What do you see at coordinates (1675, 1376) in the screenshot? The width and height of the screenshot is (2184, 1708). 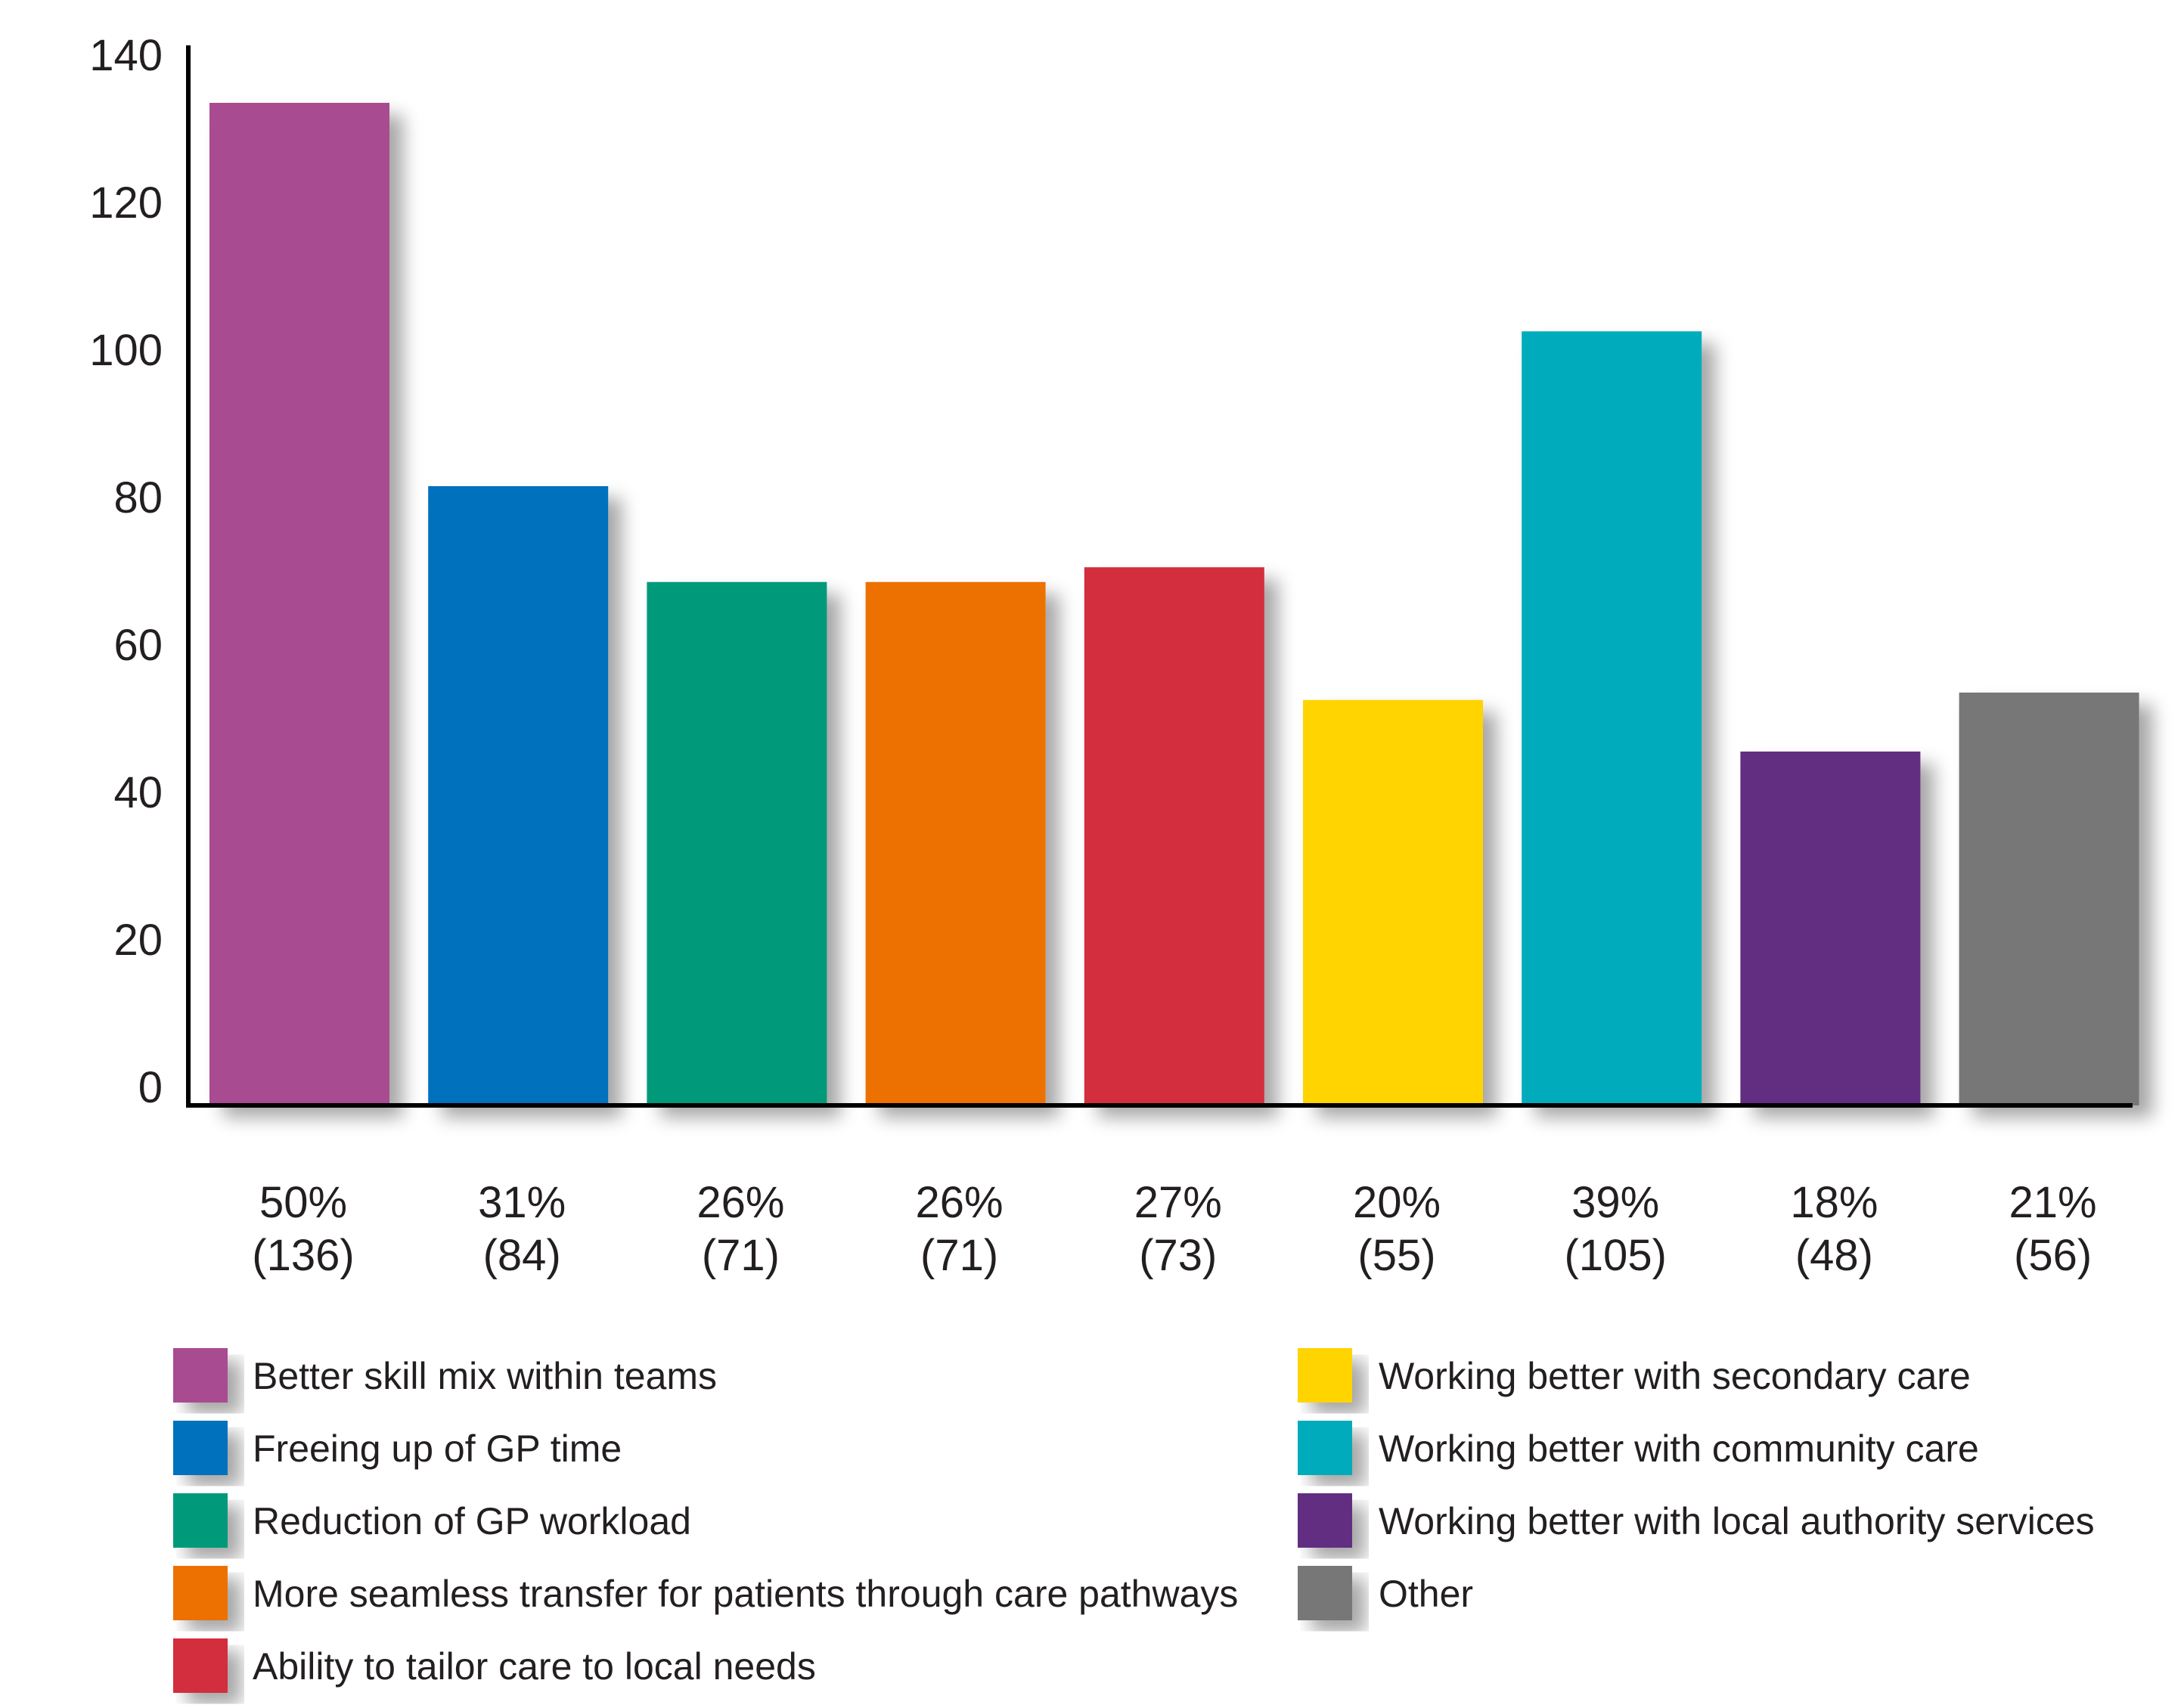 I see `legend-label: Working better with secondary care` at bounding box center [1675, 1376].